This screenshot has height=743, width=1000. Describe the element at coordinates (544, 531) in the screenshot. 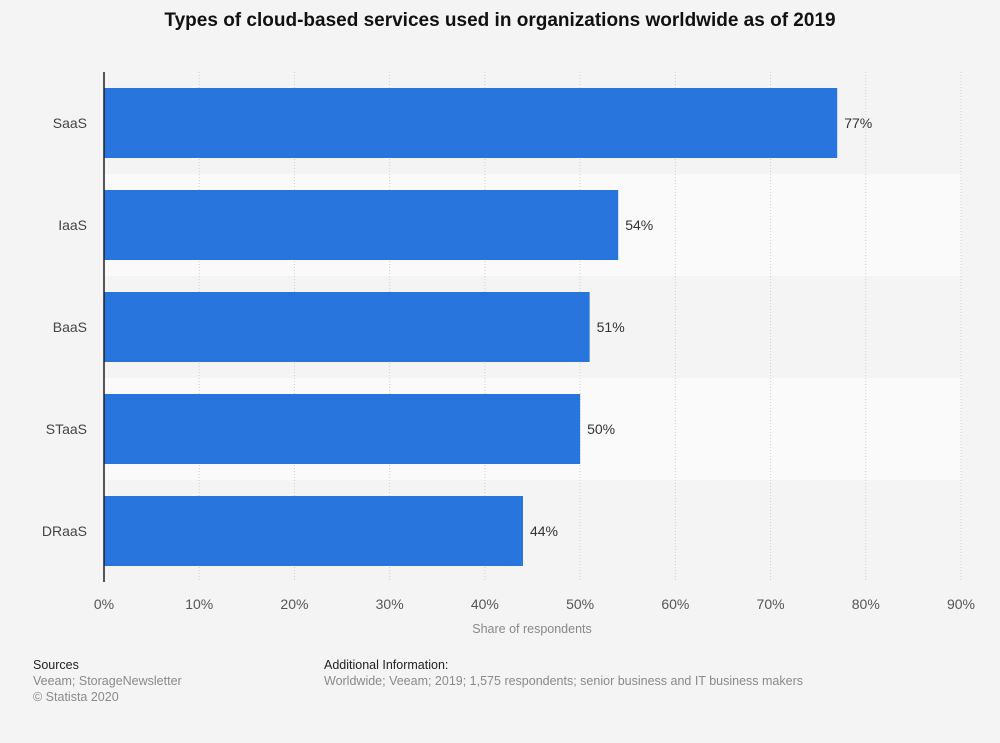

I see `value-label: 44%` at that location.